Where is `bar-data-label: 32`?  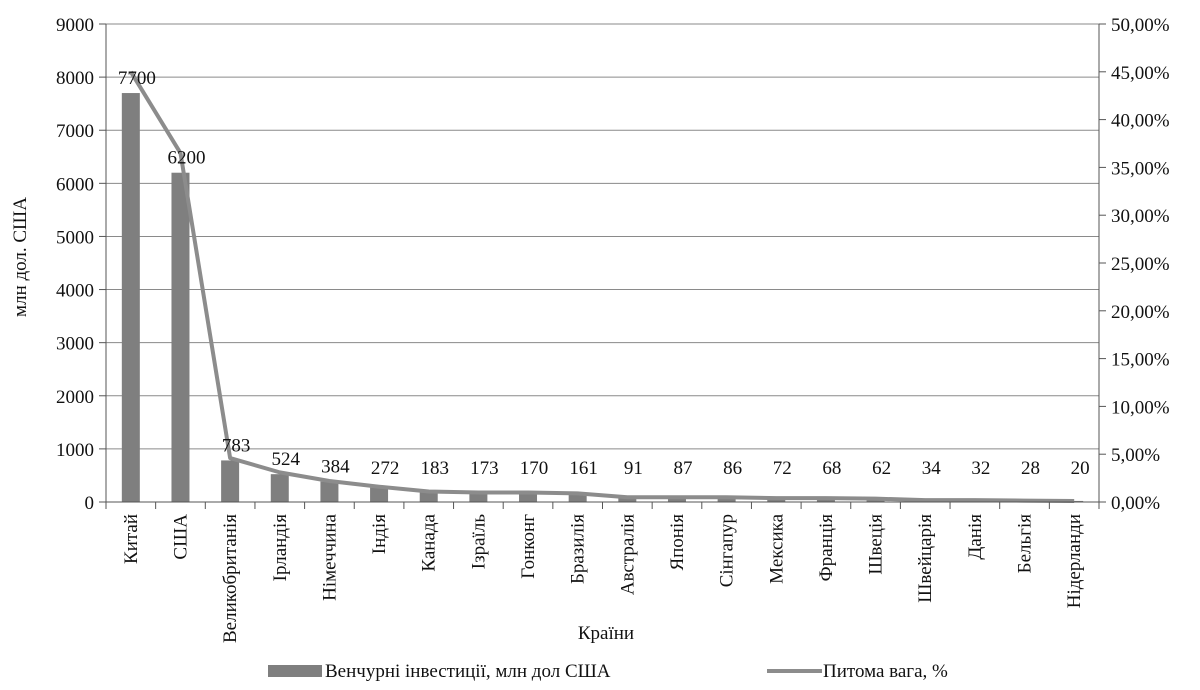
bar-data-label: 32 is located at coordinates (980, 468).